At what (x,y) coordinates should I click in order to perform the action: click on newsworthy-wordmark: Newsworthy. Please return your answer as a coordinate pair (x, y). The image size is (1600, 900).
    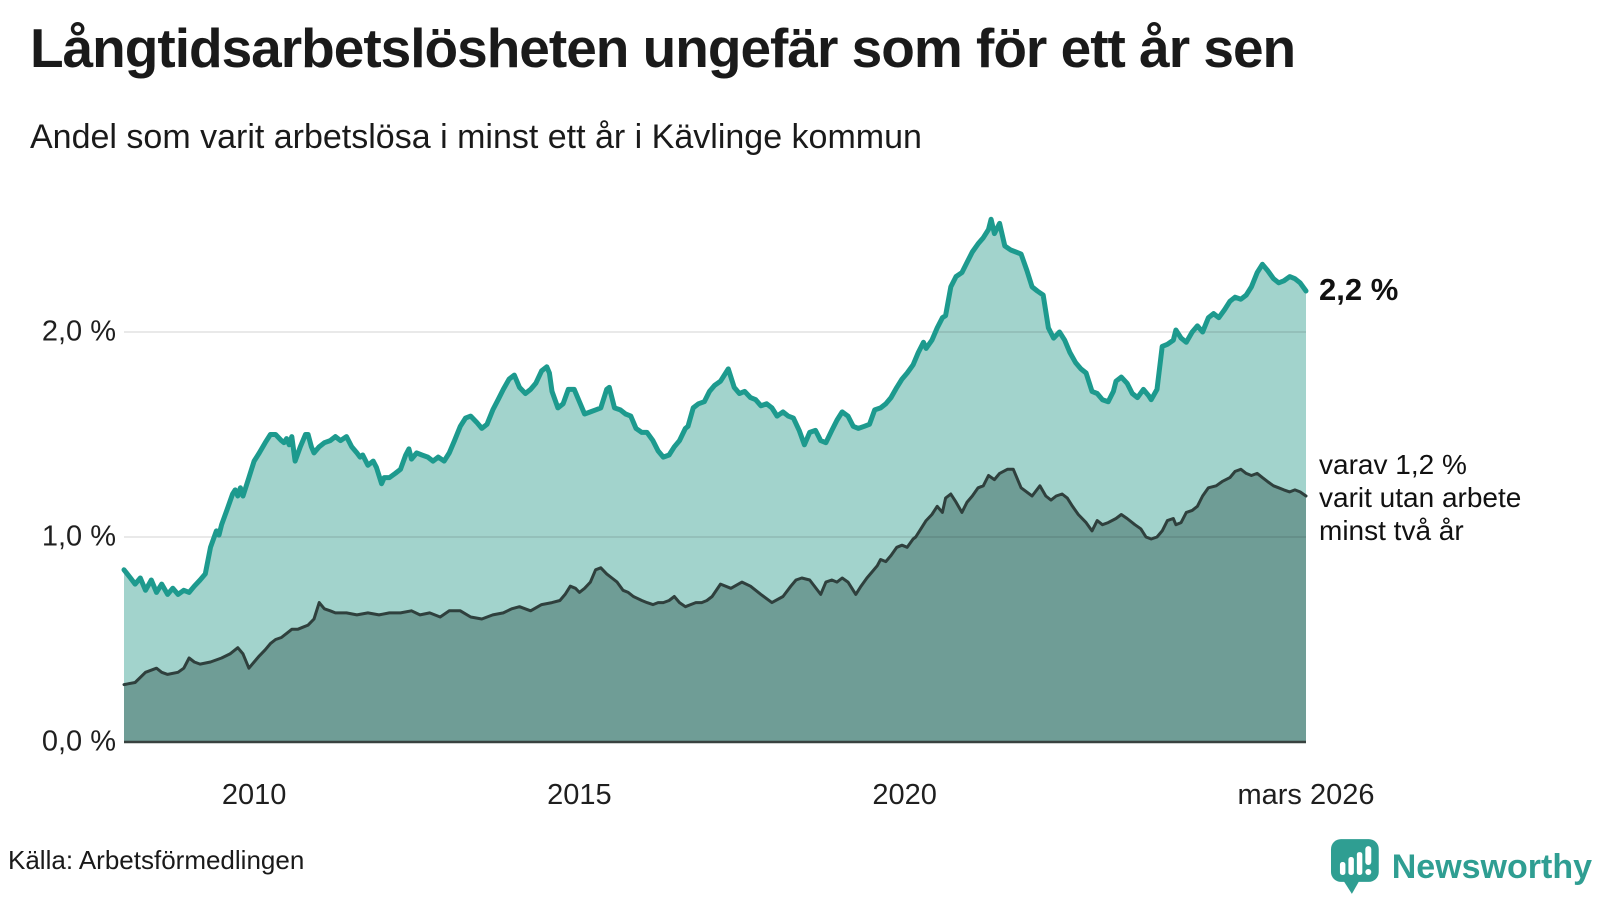
    Looking at the image, I should click on (1491, 866).